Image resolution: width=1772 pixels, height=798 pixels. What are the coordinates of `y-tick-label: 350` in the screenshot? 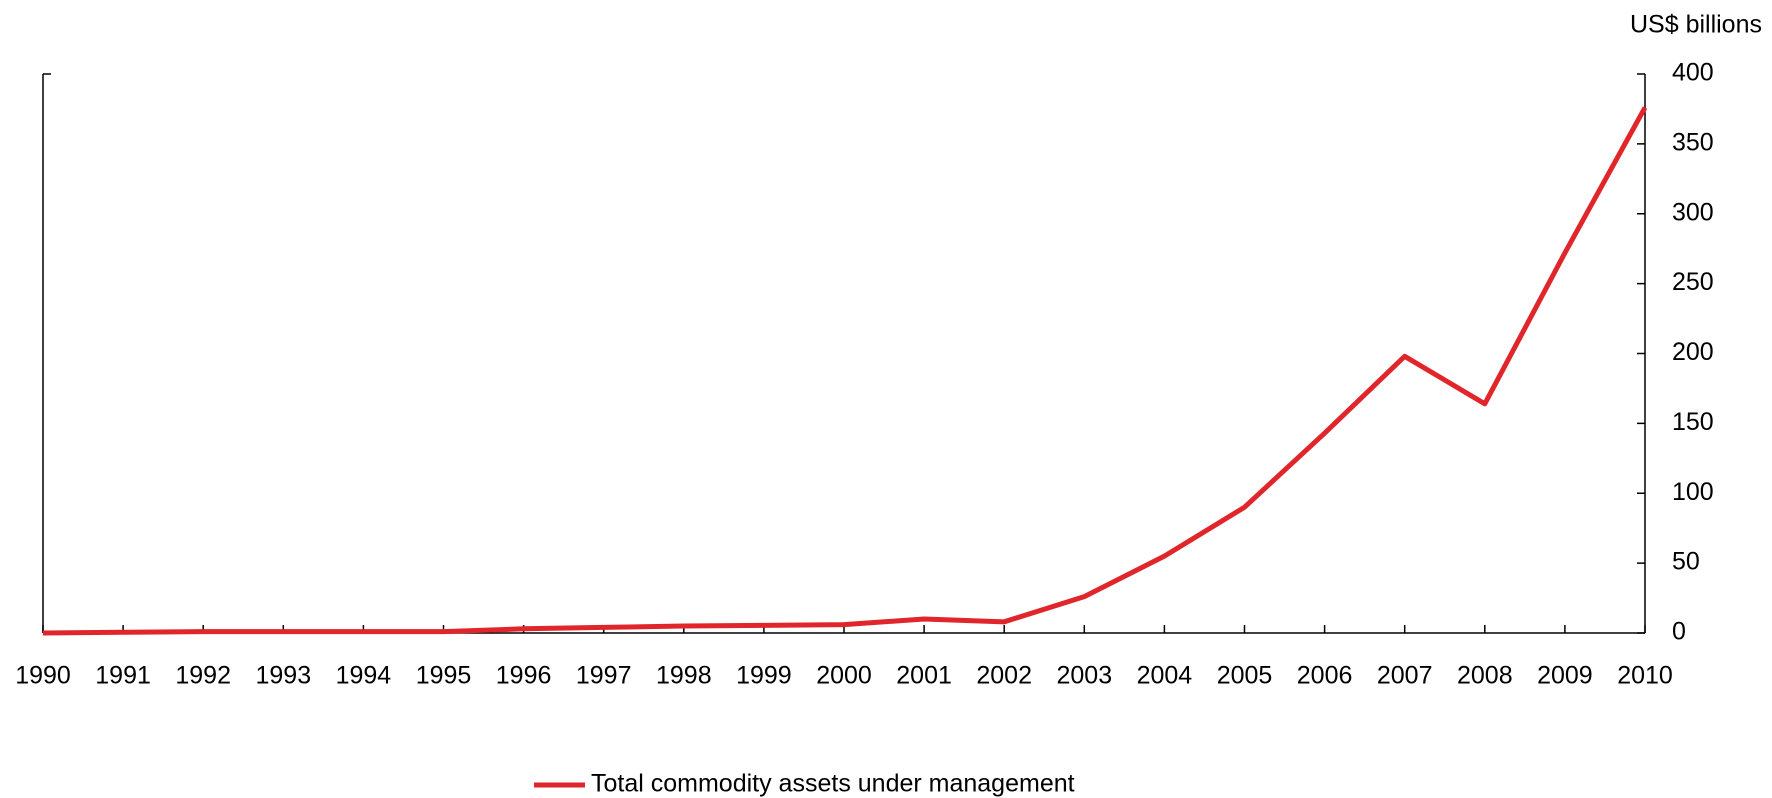 It's located at (1693, 142).